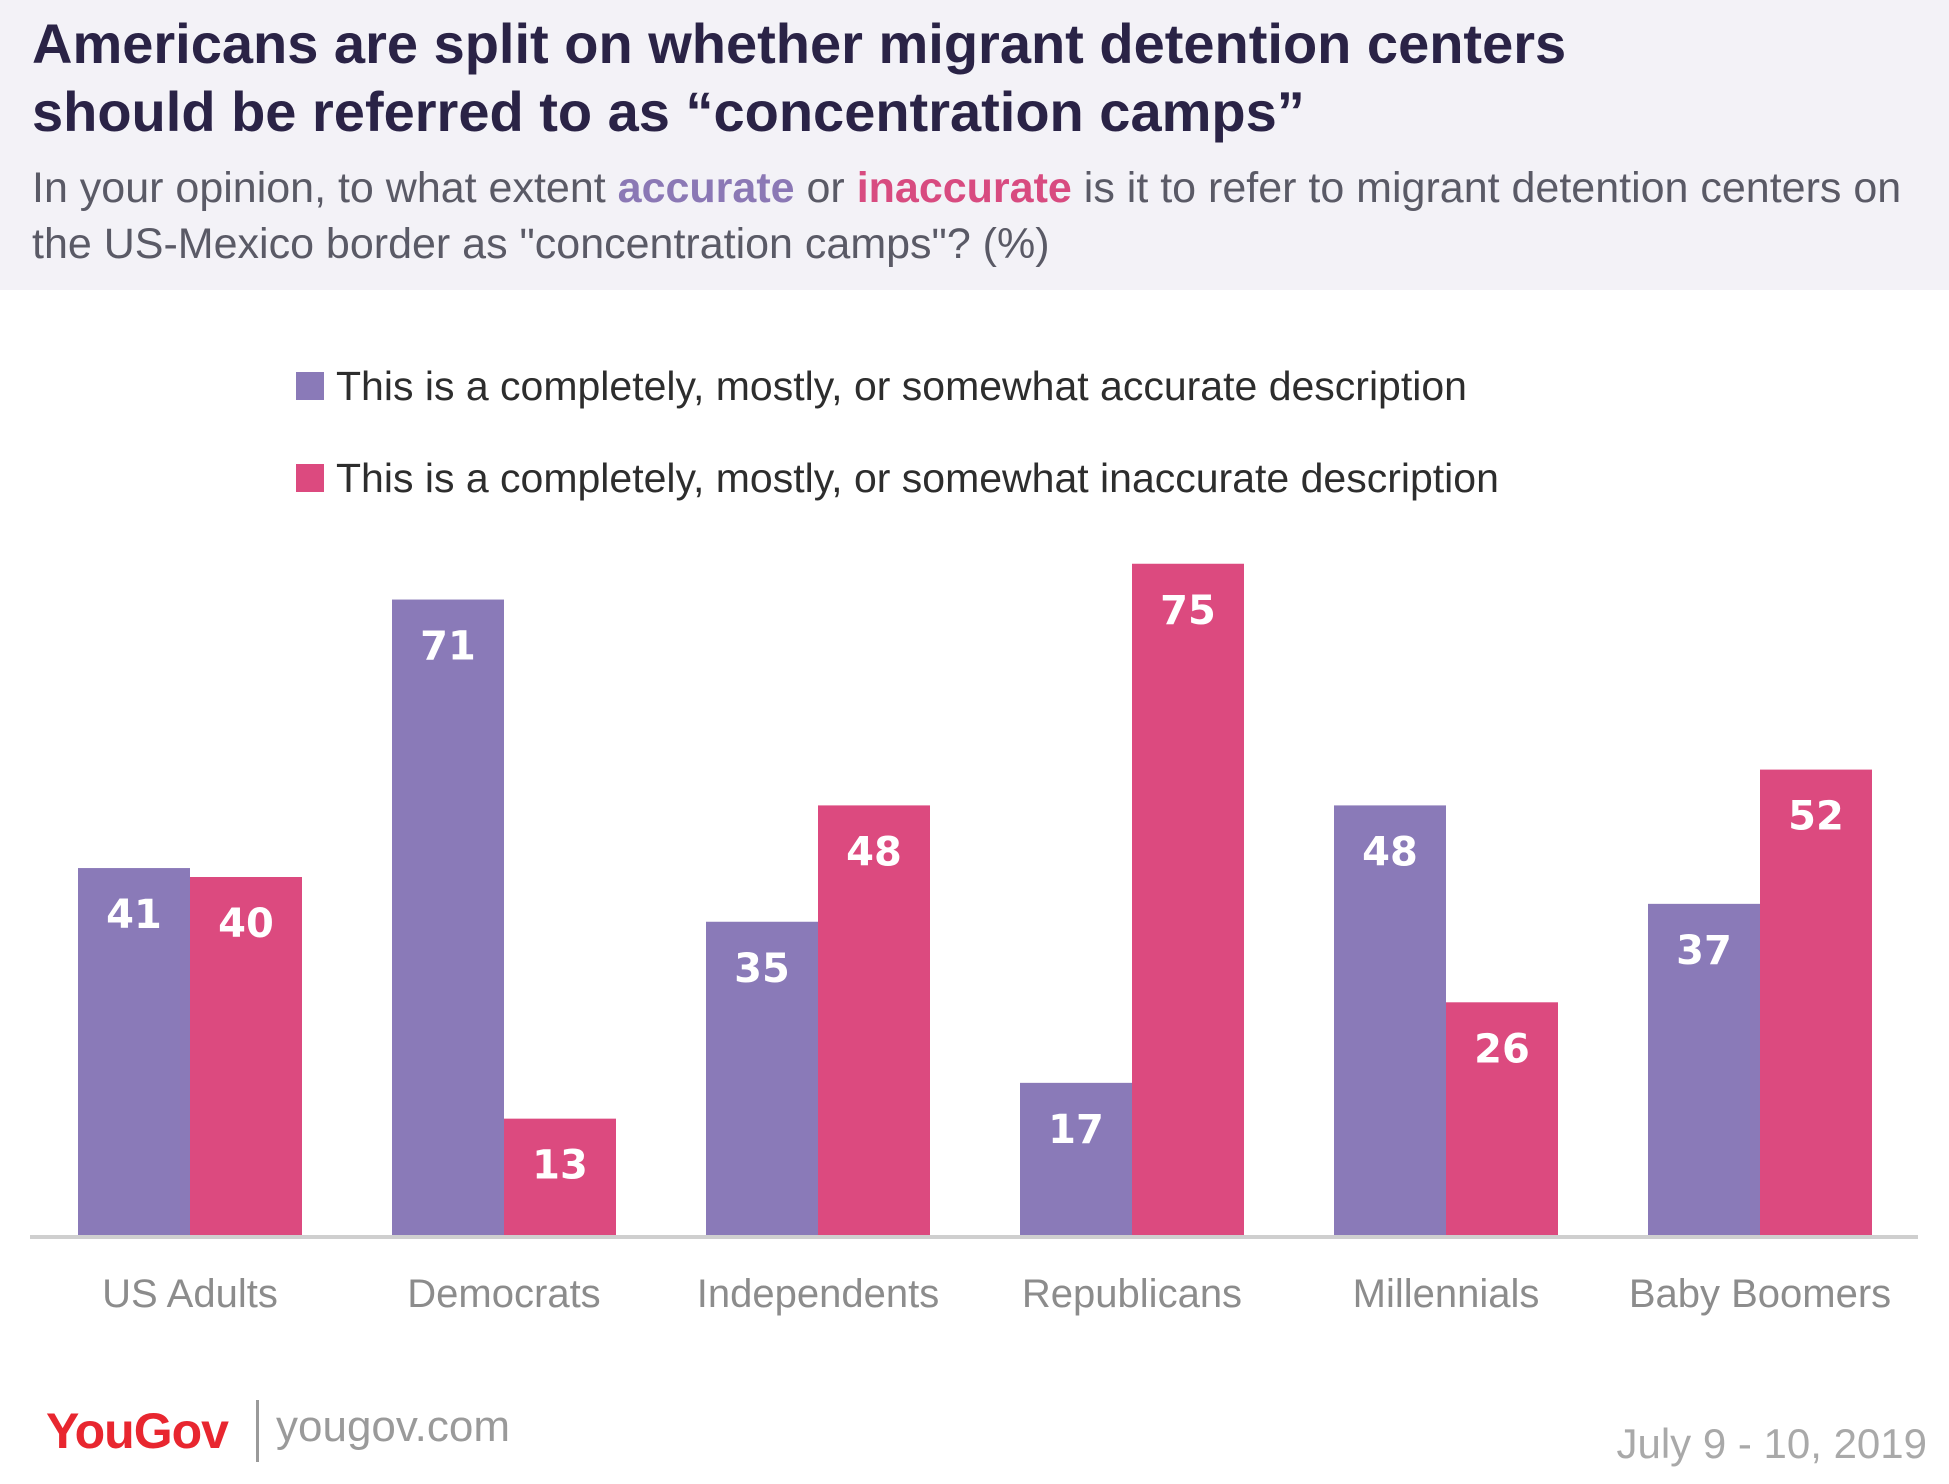 This screenshot has width=1949, height=1484. Describe the element at coordinates (246, 1056) in the screenshot. I see `bar-inaccurate-us-adults` at that location.